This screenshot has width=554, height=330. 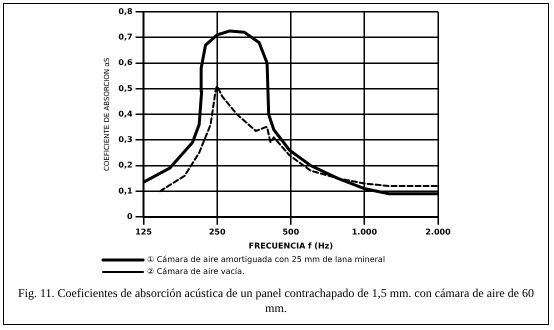 What do you see at coordinates (129, 216) in the screenshot?
I see `y-tick-label: 0` at bounding box center [129, 216].